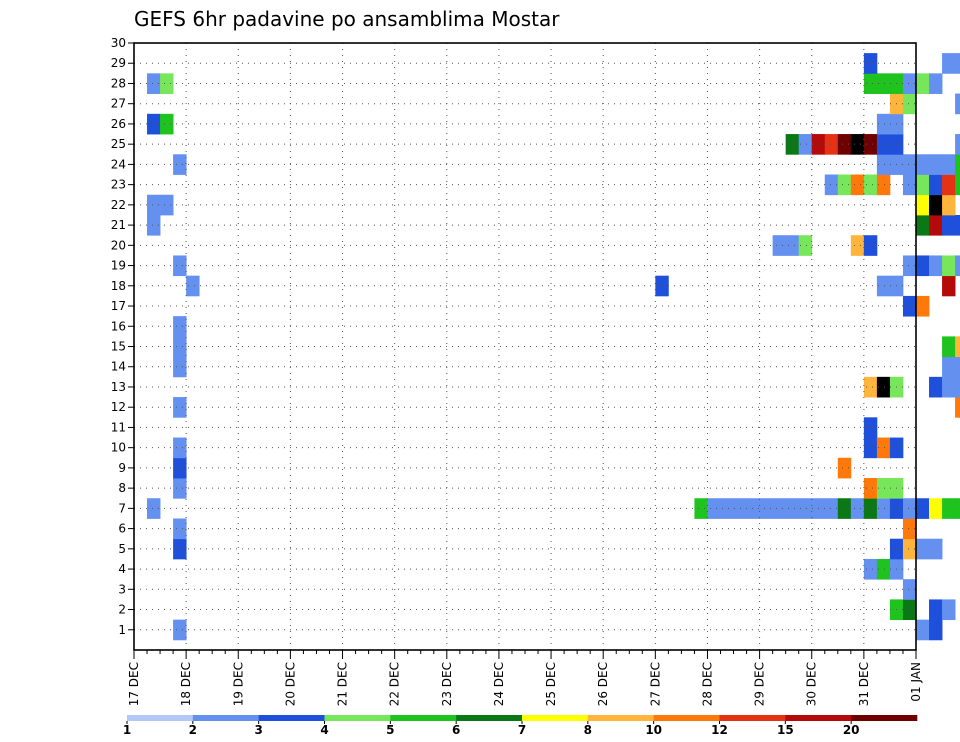  Describe the element at coordinates (870, 508) in the screenshot. I see `cell-m7-t56` at that location.